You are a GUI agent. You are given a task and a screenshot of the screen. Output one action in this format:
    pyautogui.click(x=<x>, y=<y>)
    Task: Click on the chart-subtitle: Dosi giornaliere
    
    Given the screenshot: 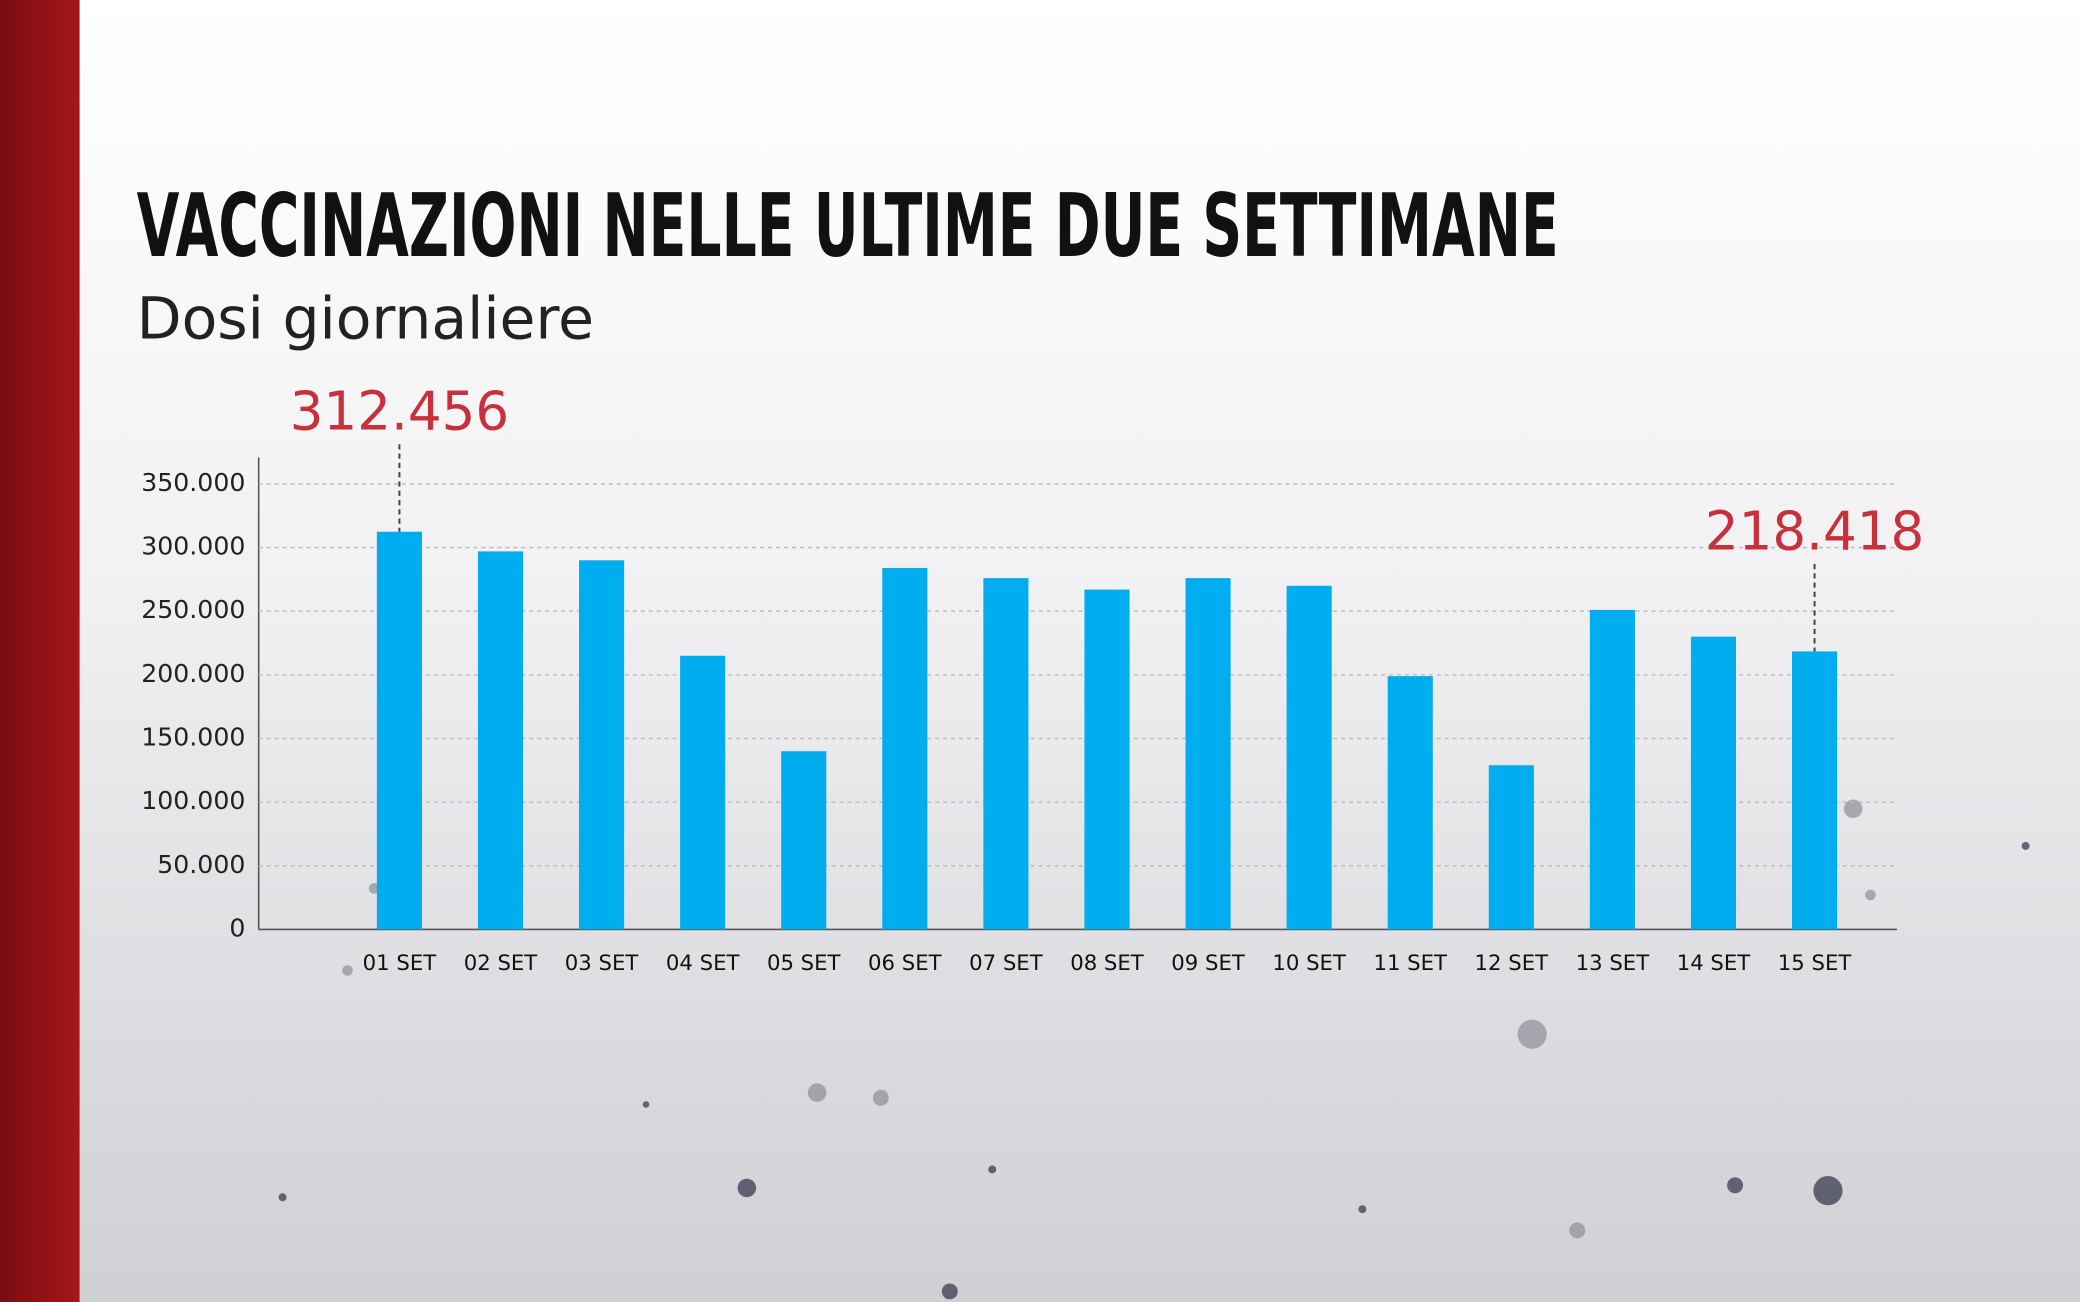 What is the action you would take?
    pyautogui.click(x=365, y=318)
    